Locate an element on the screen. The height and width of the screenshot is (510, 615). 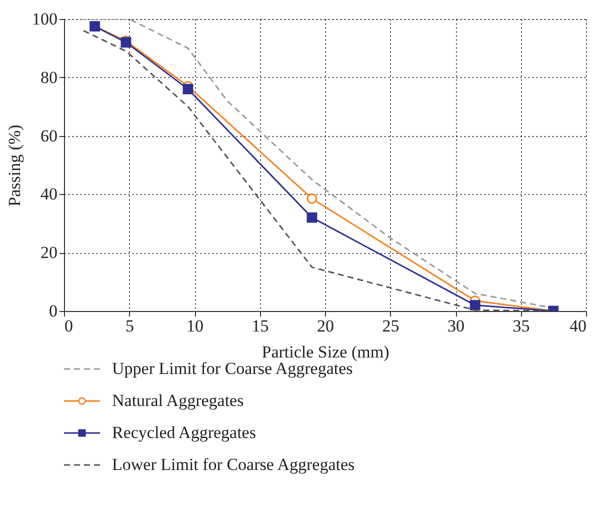
y-tick-label: 100 is located at coordinates (45, 19).